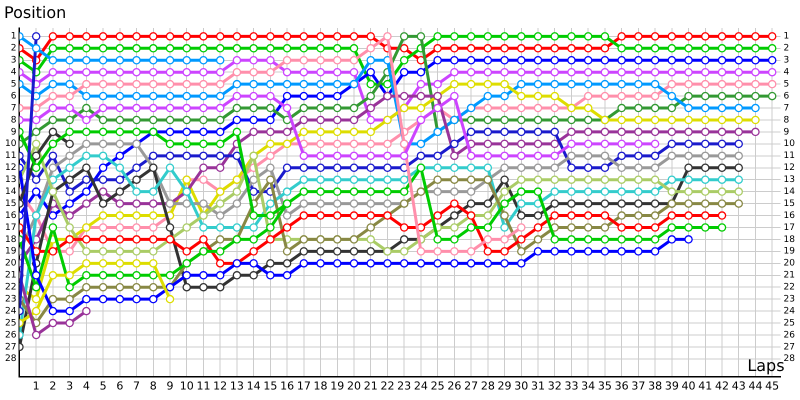 The width and height of the screenshot is (800, 400). What do you see at coordinates (789, 227) in the screenshot?
I see `y2-tick-label: 17` at bounding box center [789, 227].